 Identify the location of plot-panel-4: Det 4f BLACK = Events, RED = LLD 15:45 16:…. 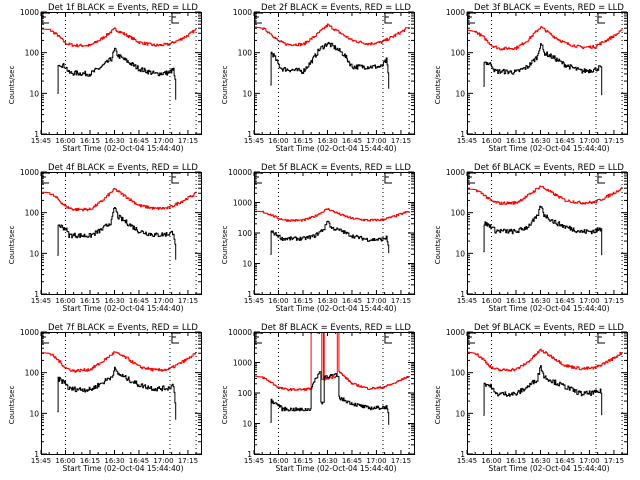
(105, 238).